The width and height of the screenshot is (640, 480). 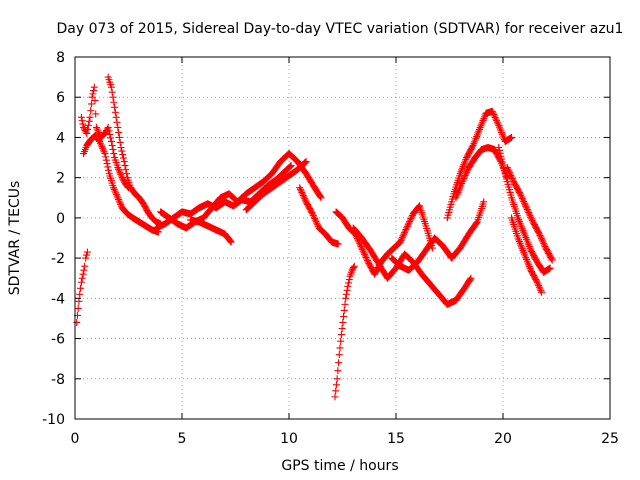 What do you see at coordinates (58, 259) in the screenshot?
I see `y-tick-label: -2` at bounding box center [58, 259].